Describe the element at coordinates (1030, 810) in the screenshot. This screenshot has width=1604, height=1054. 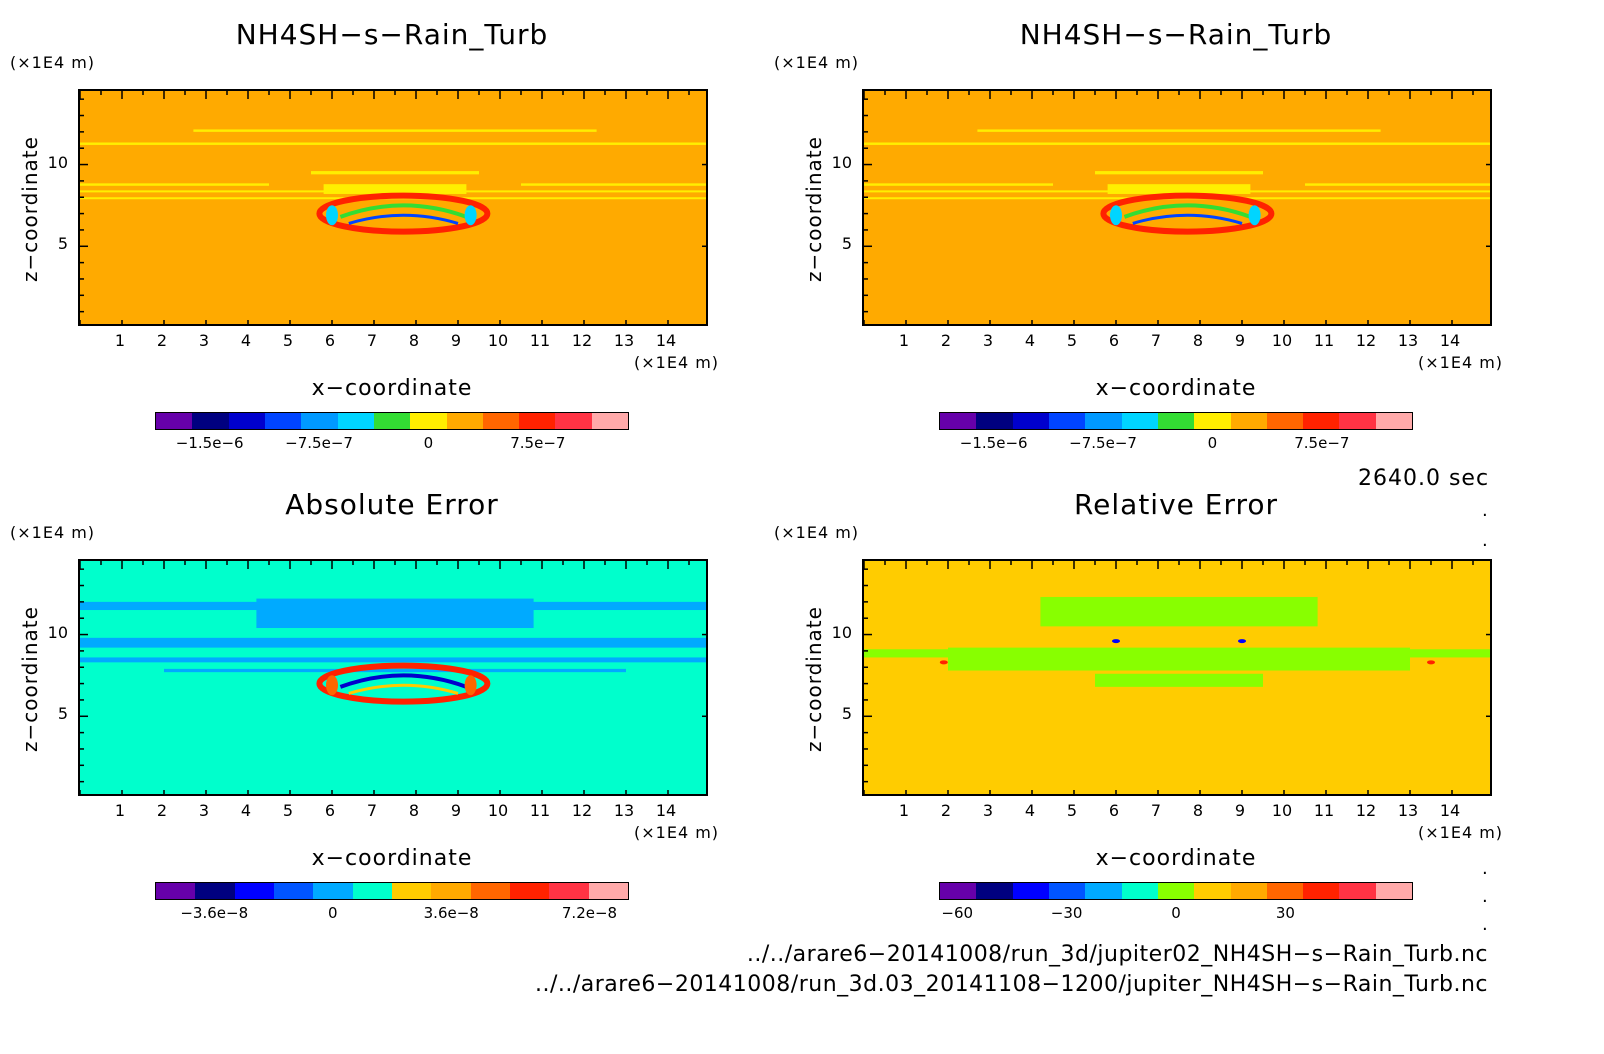
I see `x-tick-label: 4` at that location.